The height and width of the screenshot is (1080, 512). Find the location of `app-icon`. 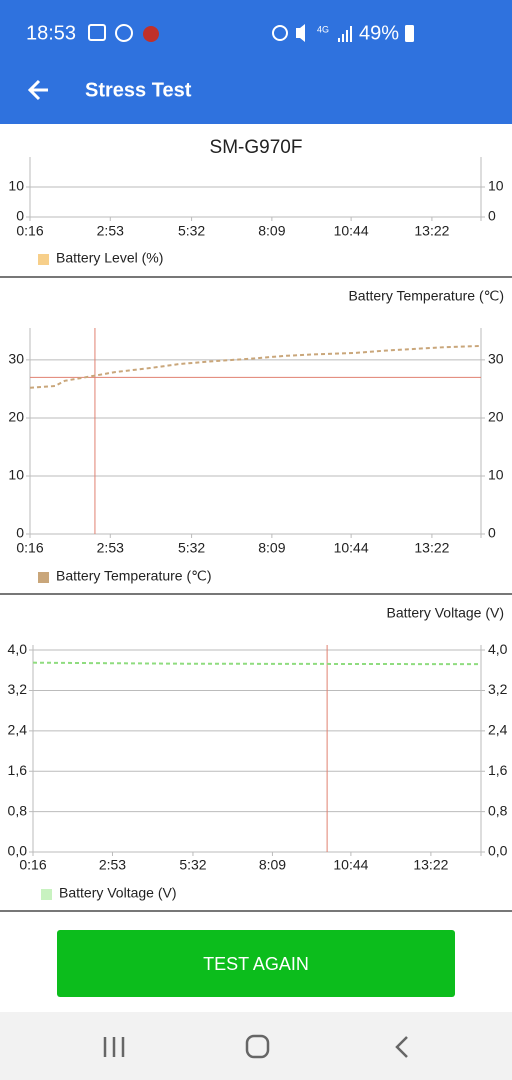

app-icon is located at coordinates (151, 34).